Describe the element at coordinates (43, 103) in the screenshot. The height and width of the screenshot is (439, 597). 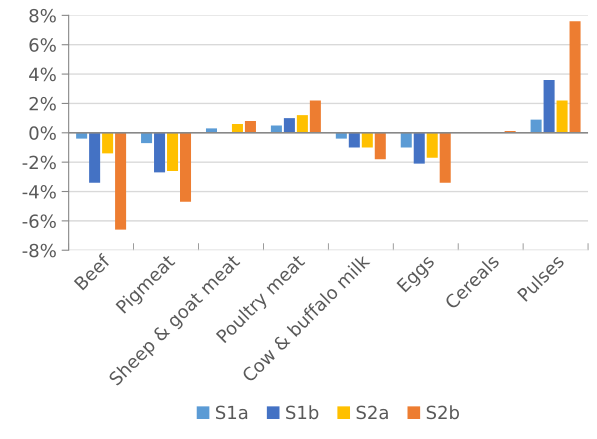
I see `y-tick-label: 2%` at that location.